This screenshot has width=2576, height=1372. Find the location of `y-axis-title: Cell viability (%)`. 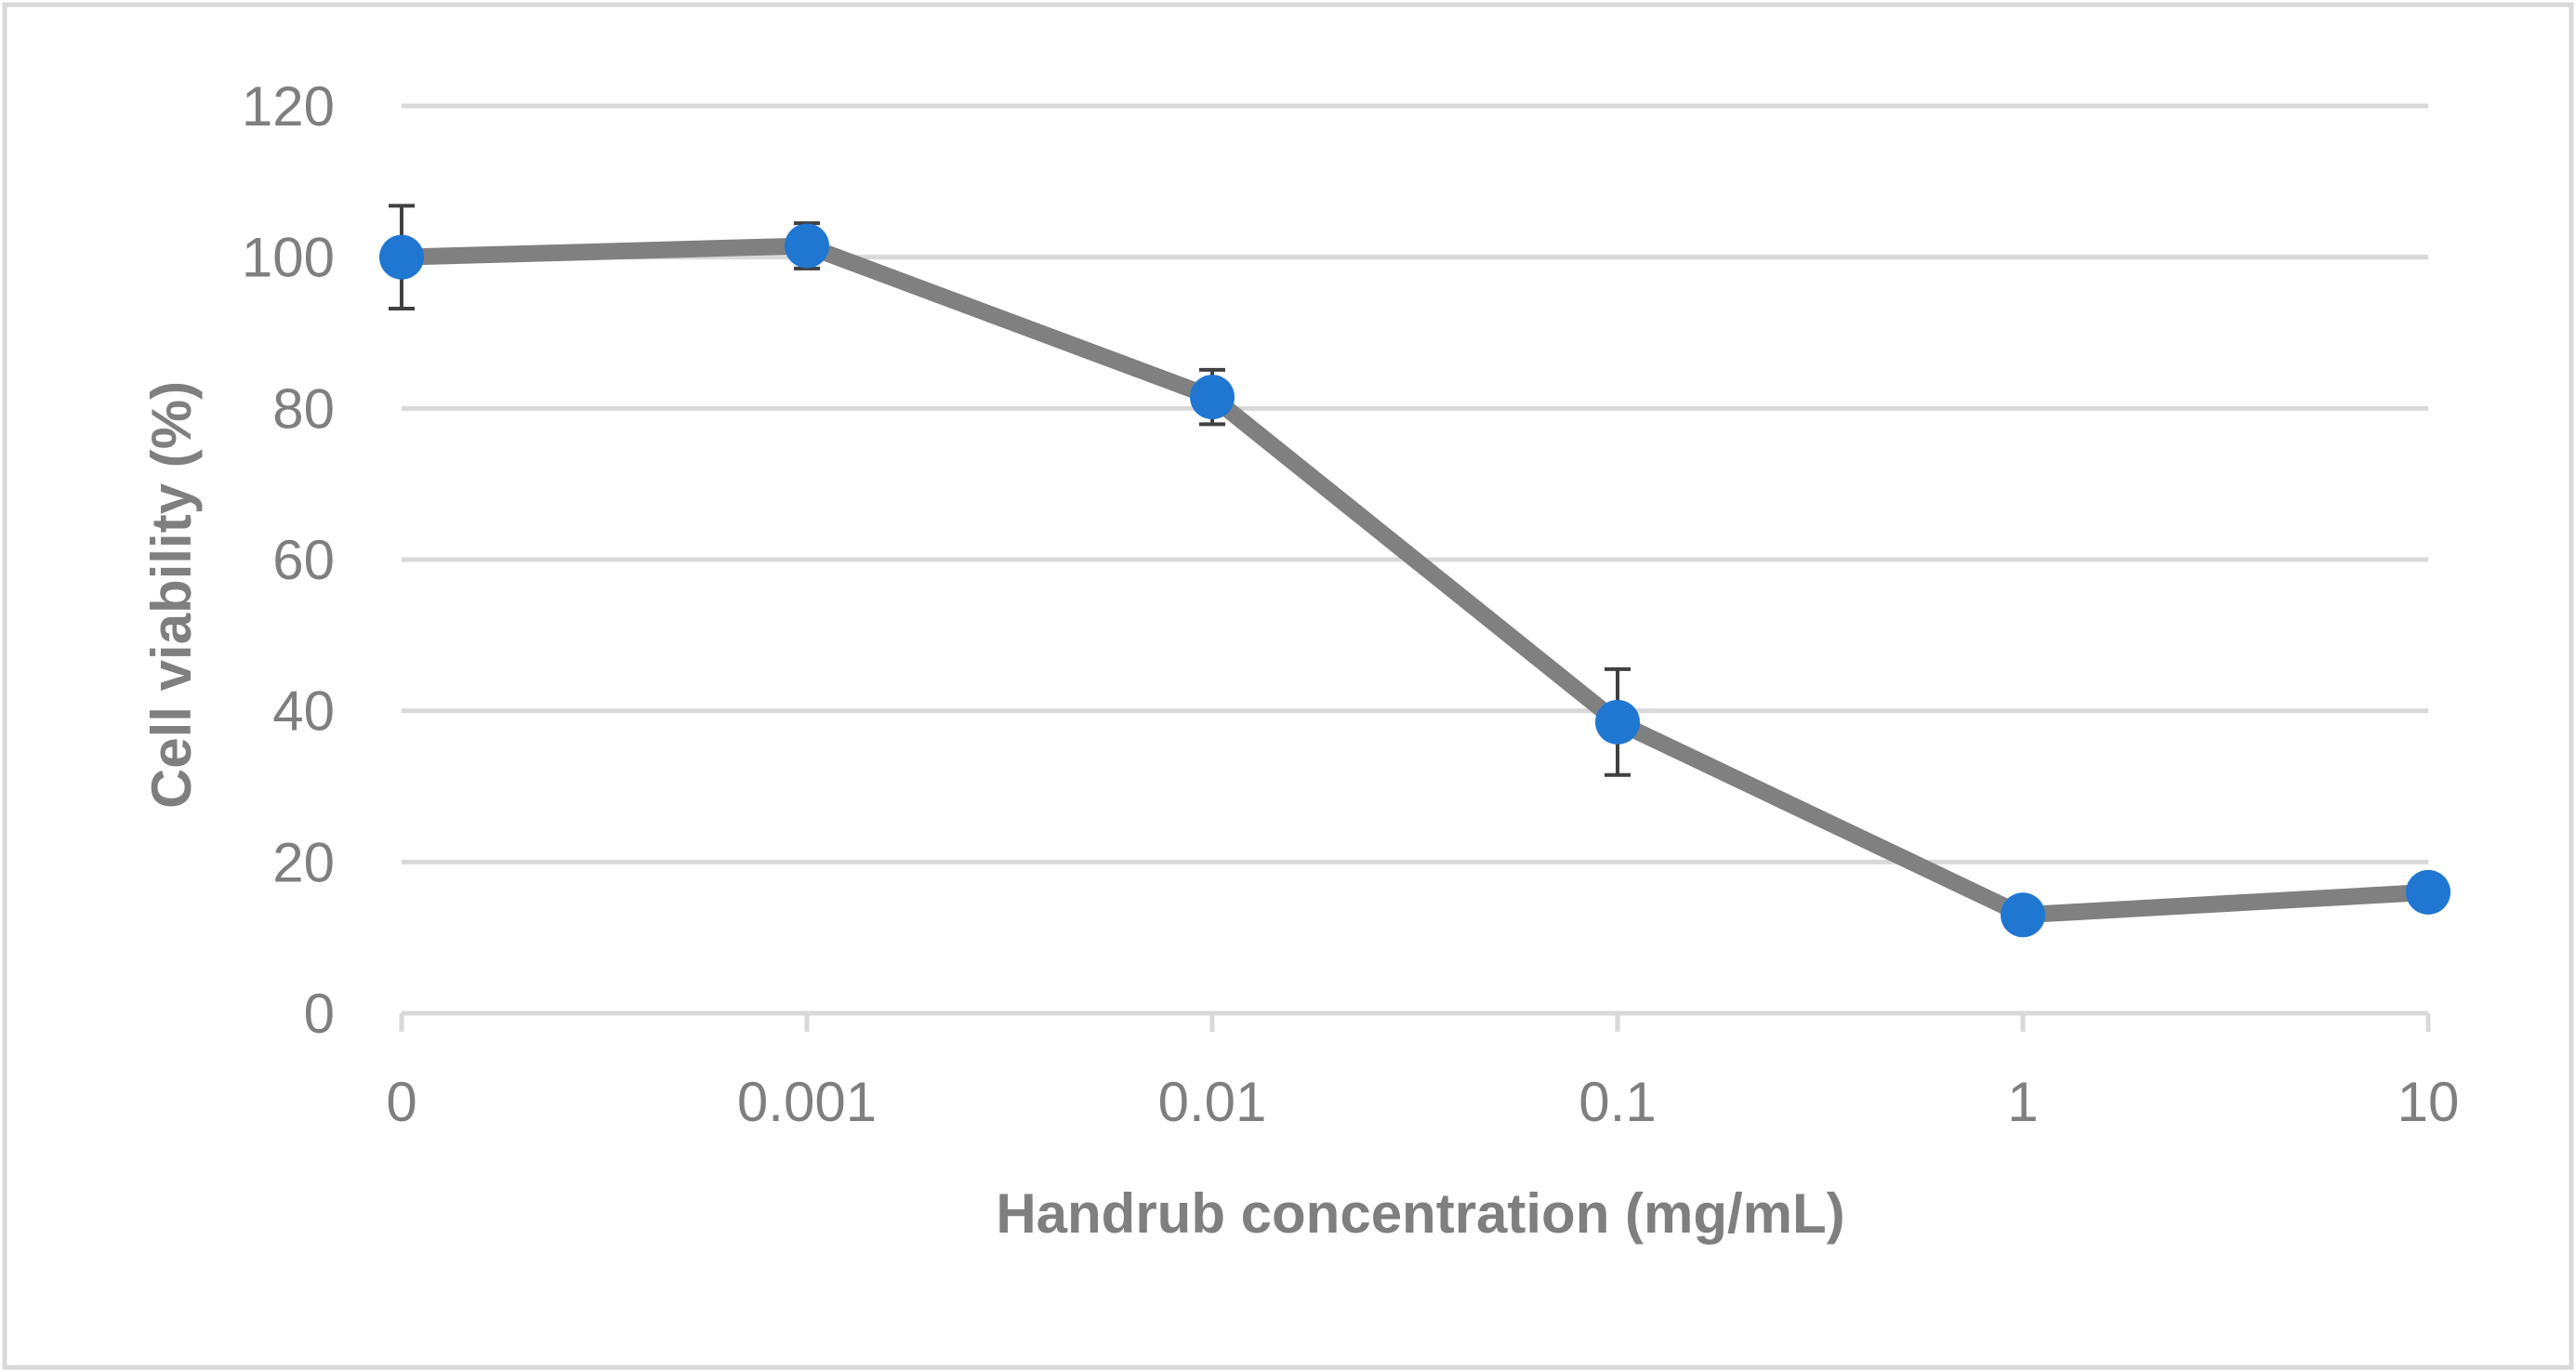

y-axis-title: Cell viability (%) is located at coordinates (171, 595).